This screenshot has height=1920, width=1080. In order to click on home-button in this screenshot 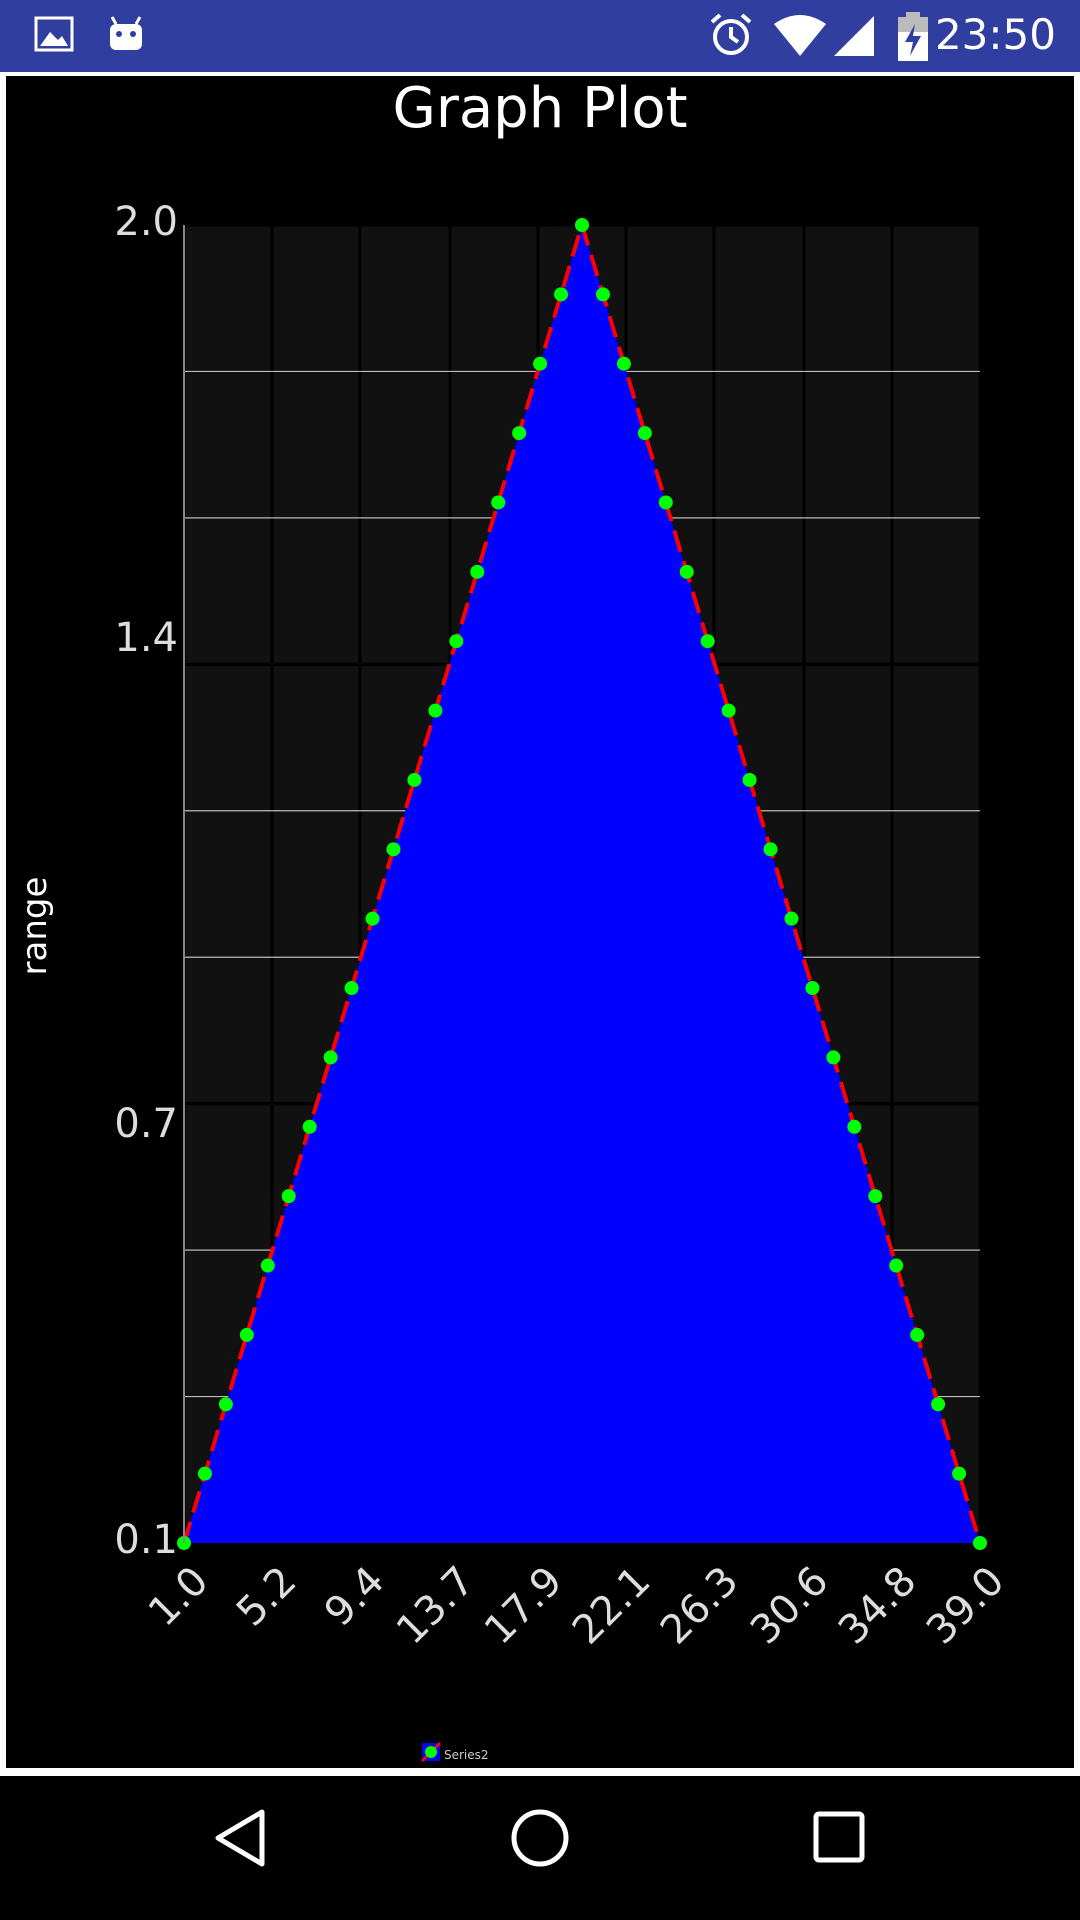, I will do `click(540, 1838)`.